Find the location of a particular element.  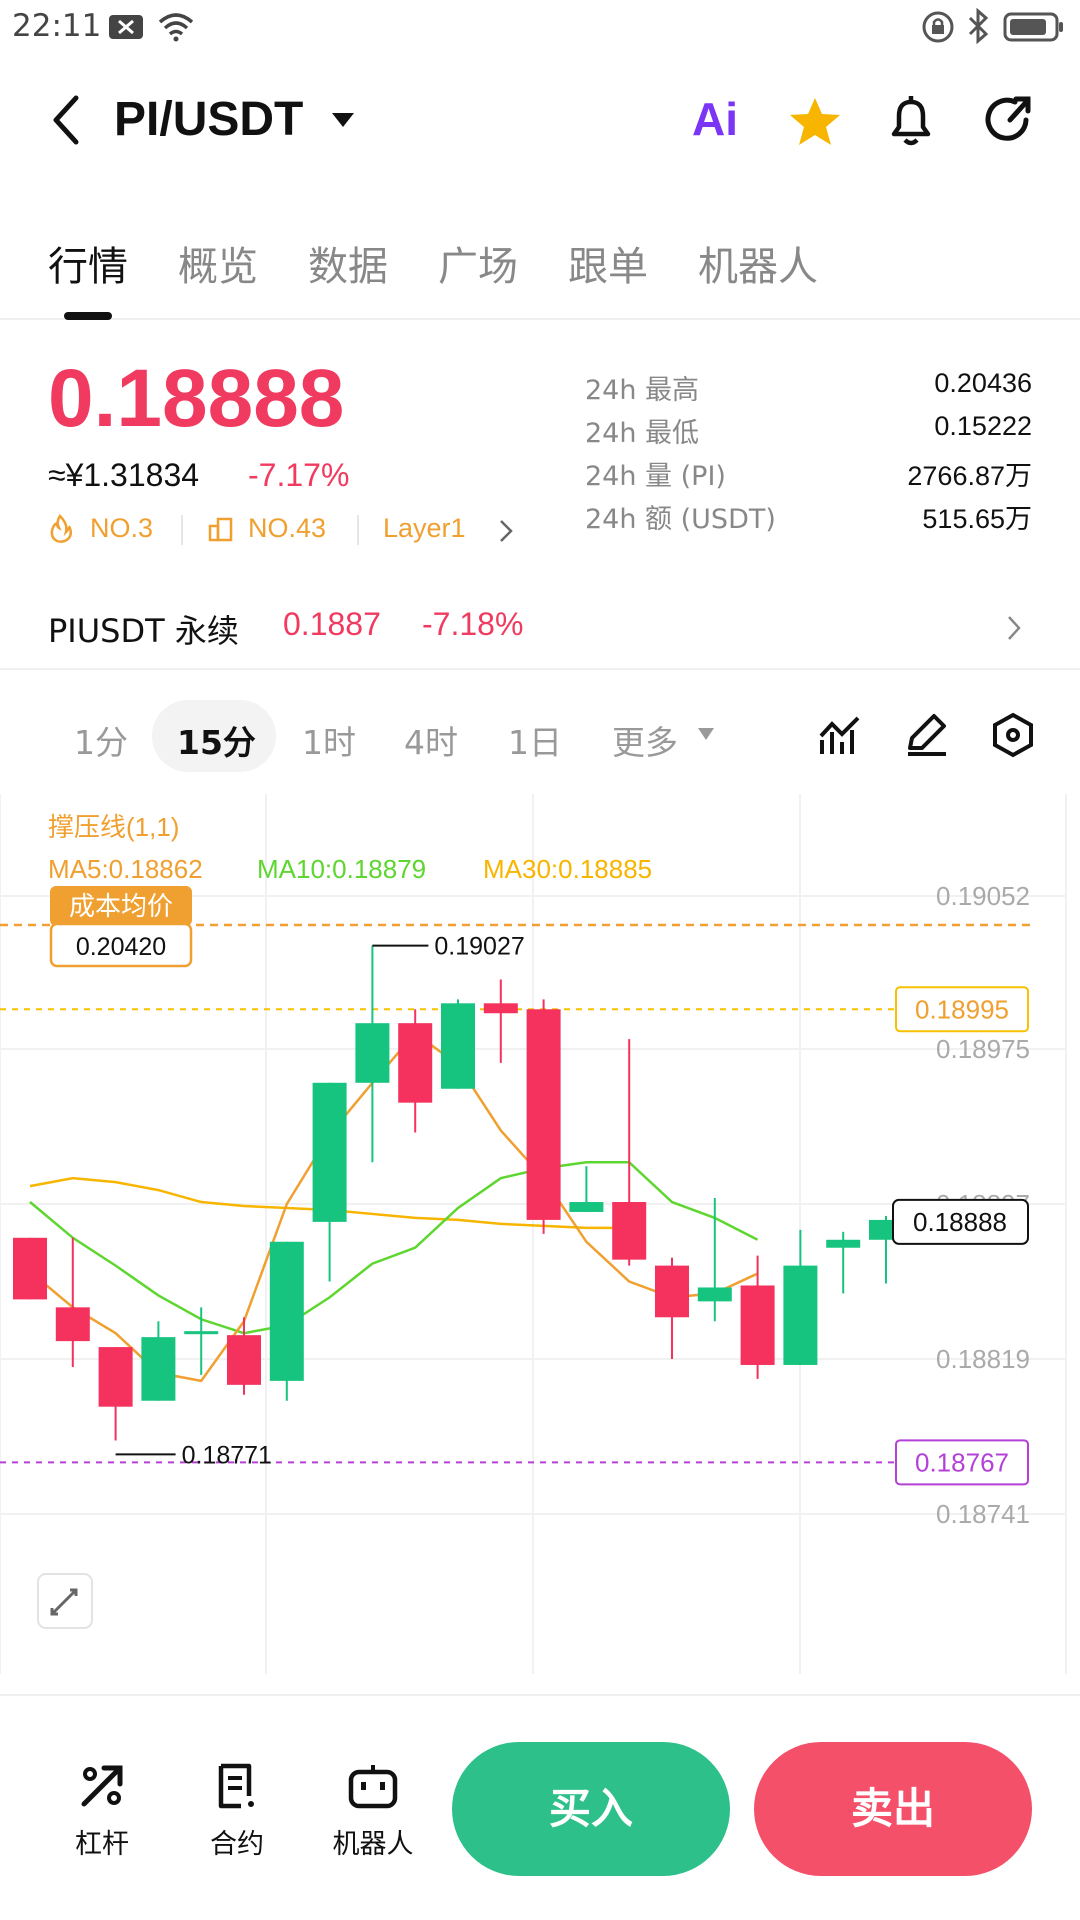

pair-title: PI/USDT is located at coordinates (209, 119).